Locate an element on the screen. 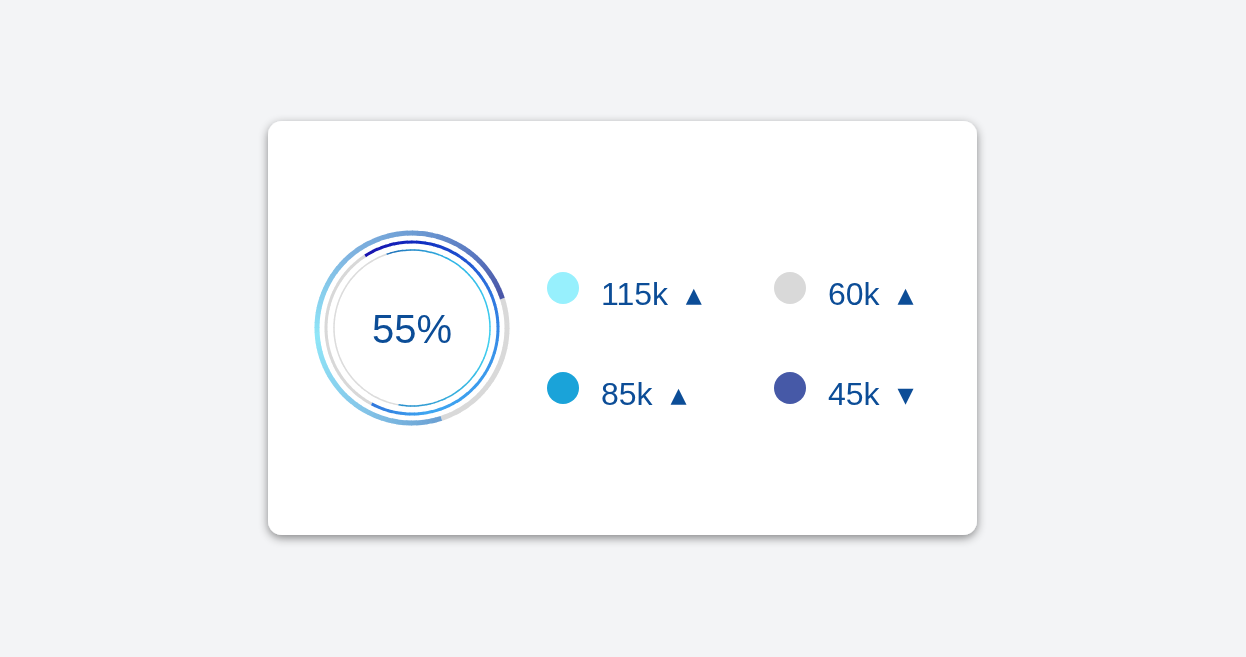 The image size is (1246, 657). data-label: 60k ▴ is located at coordinates (871, 294).